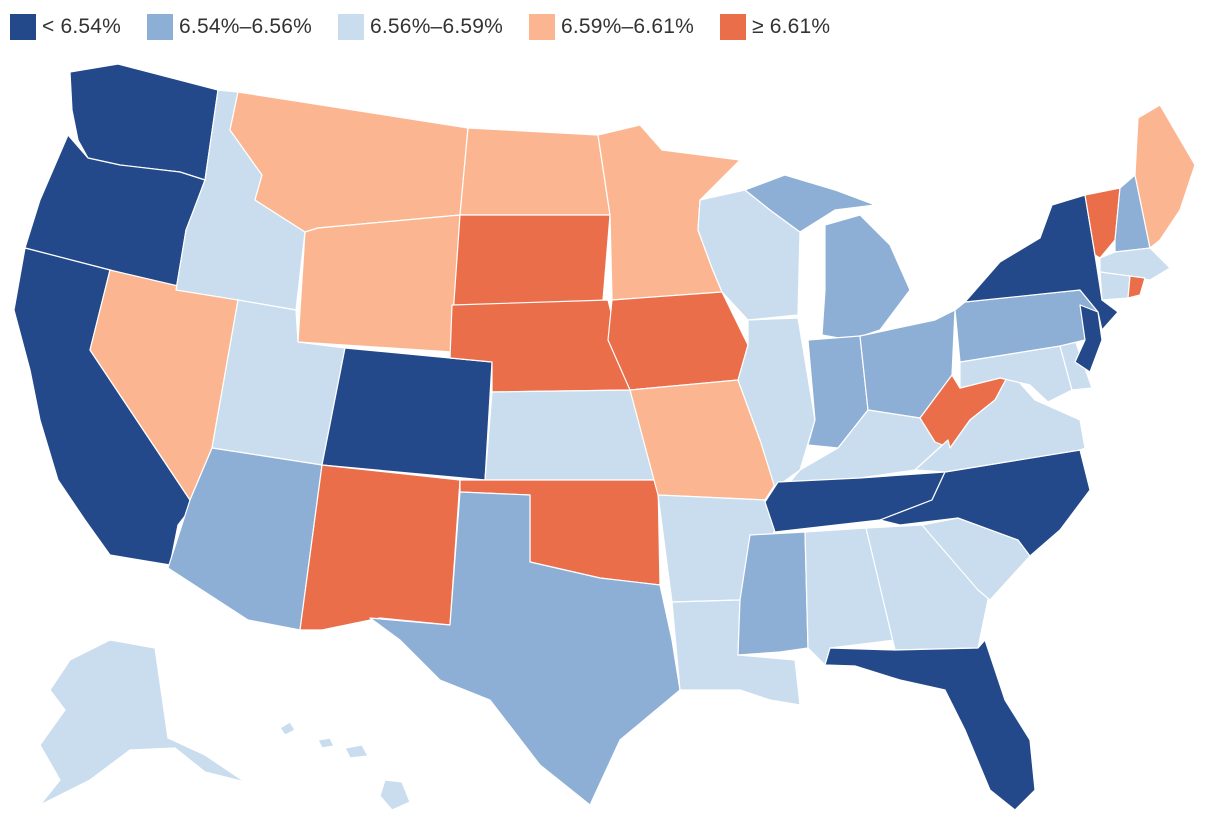 This screenshot has height=830, width=1220. I want to click on state-ms, so click(773, 593).